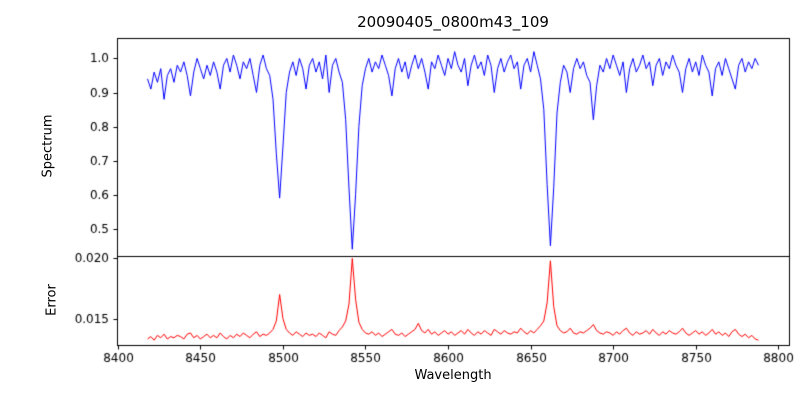  Describe the element at coordinates (48, 146) in the screenshot. I see `spectrum-y-axis-label: Spectrum` at that location.